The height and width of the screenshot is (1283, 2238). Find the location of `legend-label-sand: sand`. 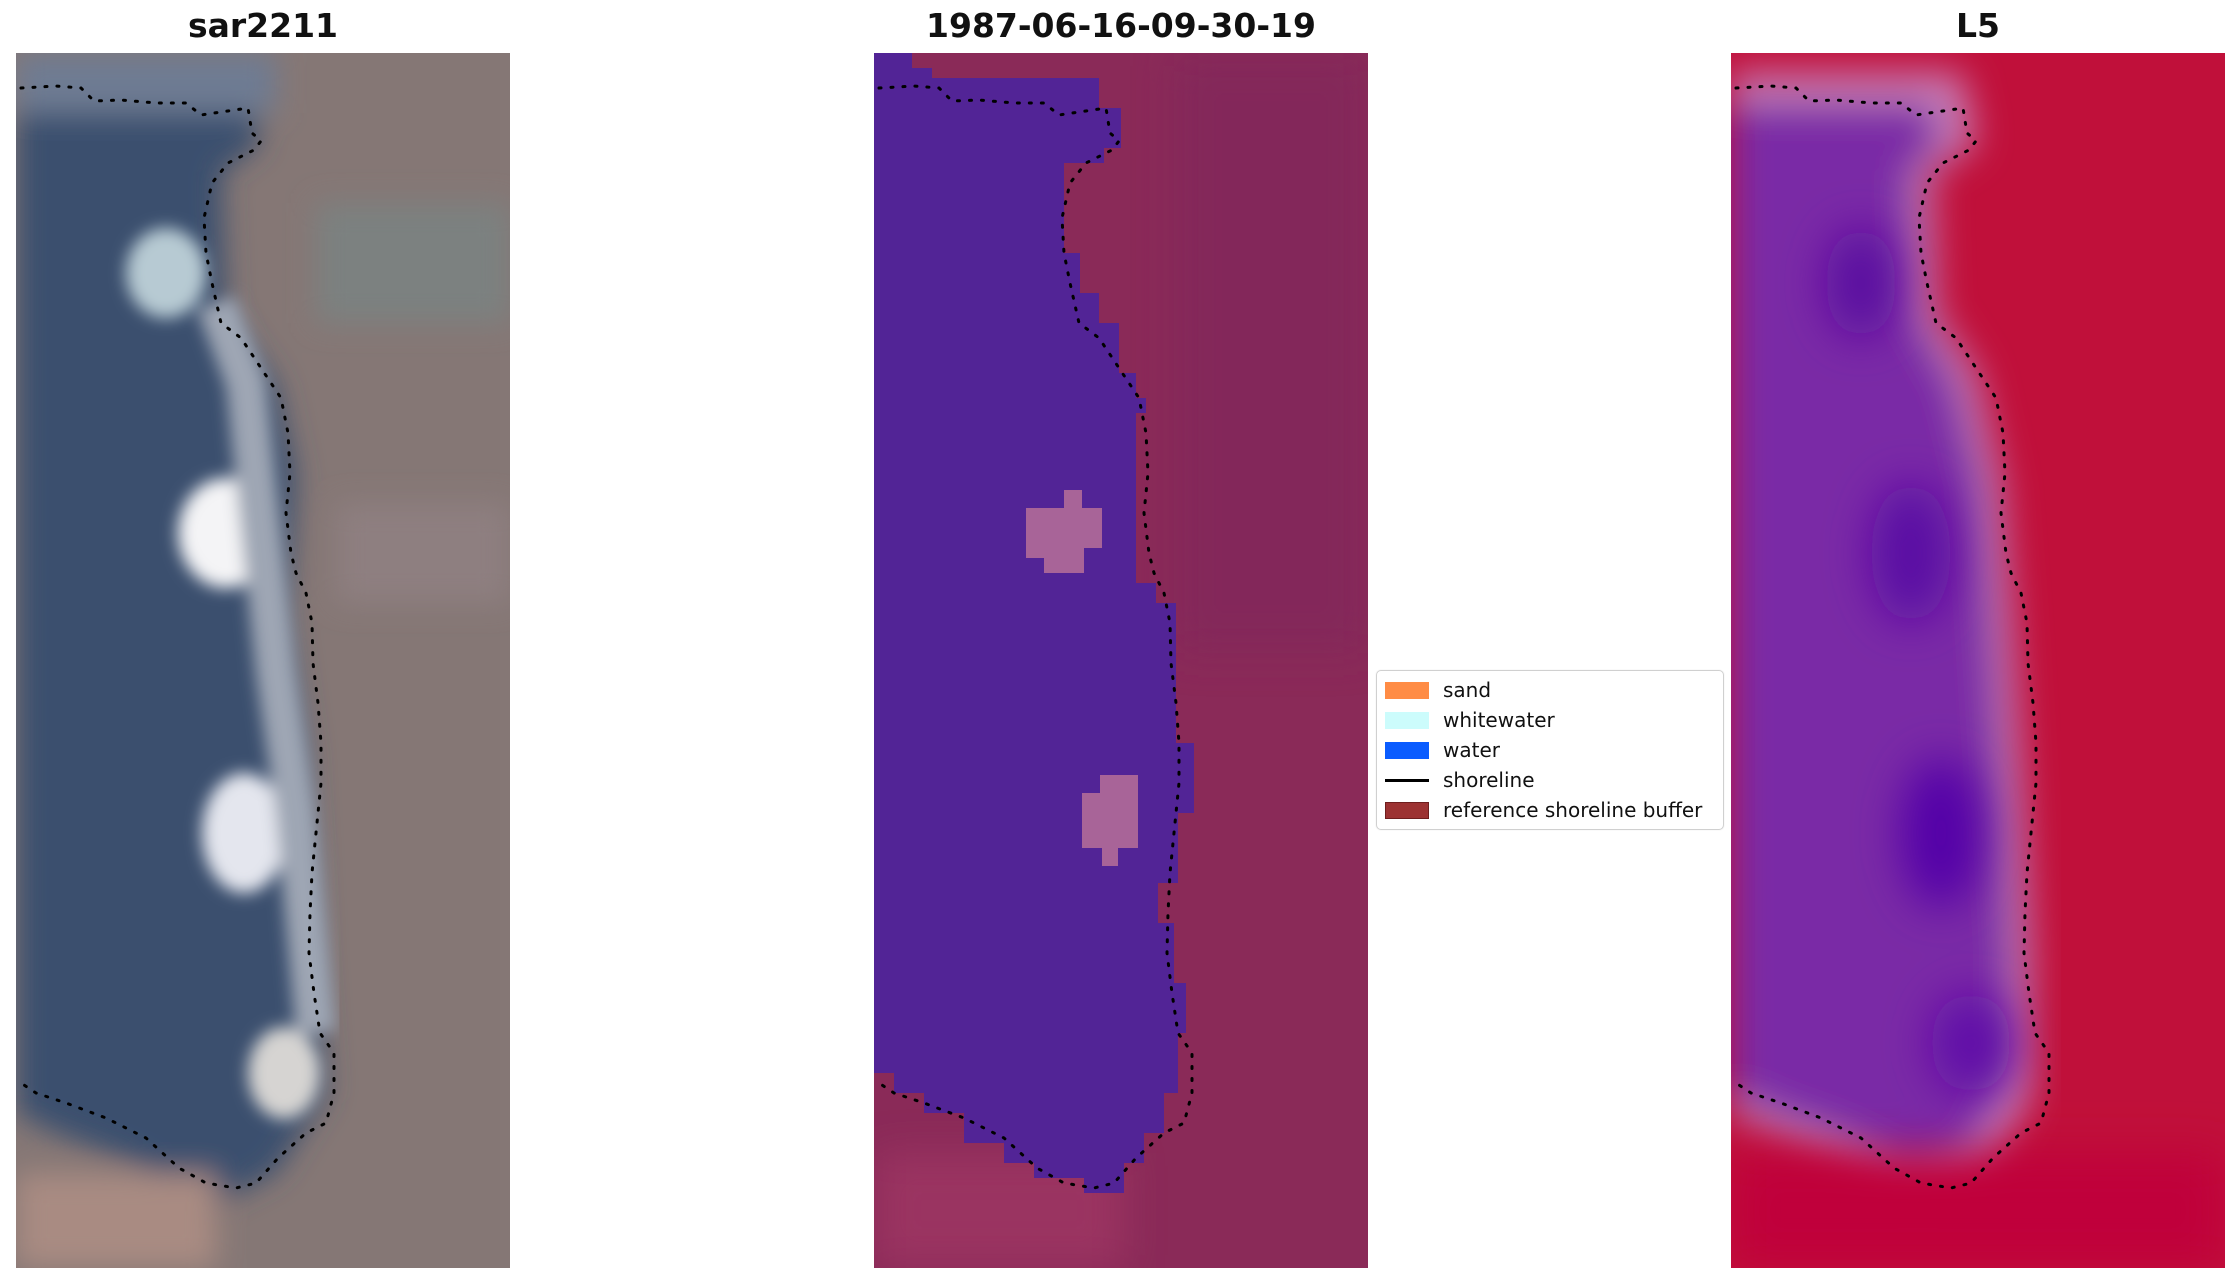

legend-label-sand: sand is located at coordinates (1467, 690).